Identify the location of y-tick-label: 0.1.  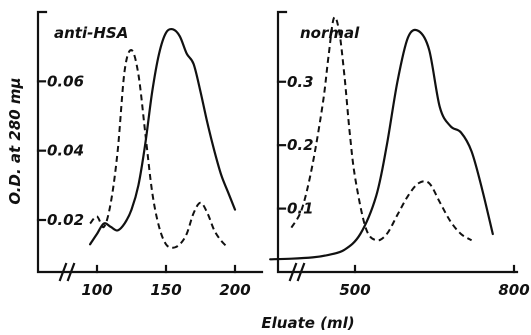
(300, 209).